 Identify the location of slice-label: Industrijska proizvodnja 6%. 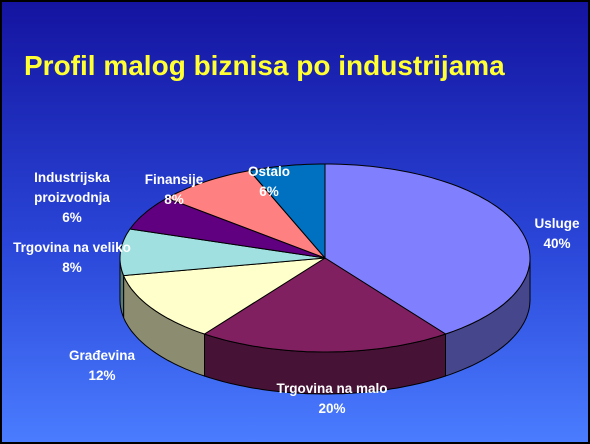
(72, 198).